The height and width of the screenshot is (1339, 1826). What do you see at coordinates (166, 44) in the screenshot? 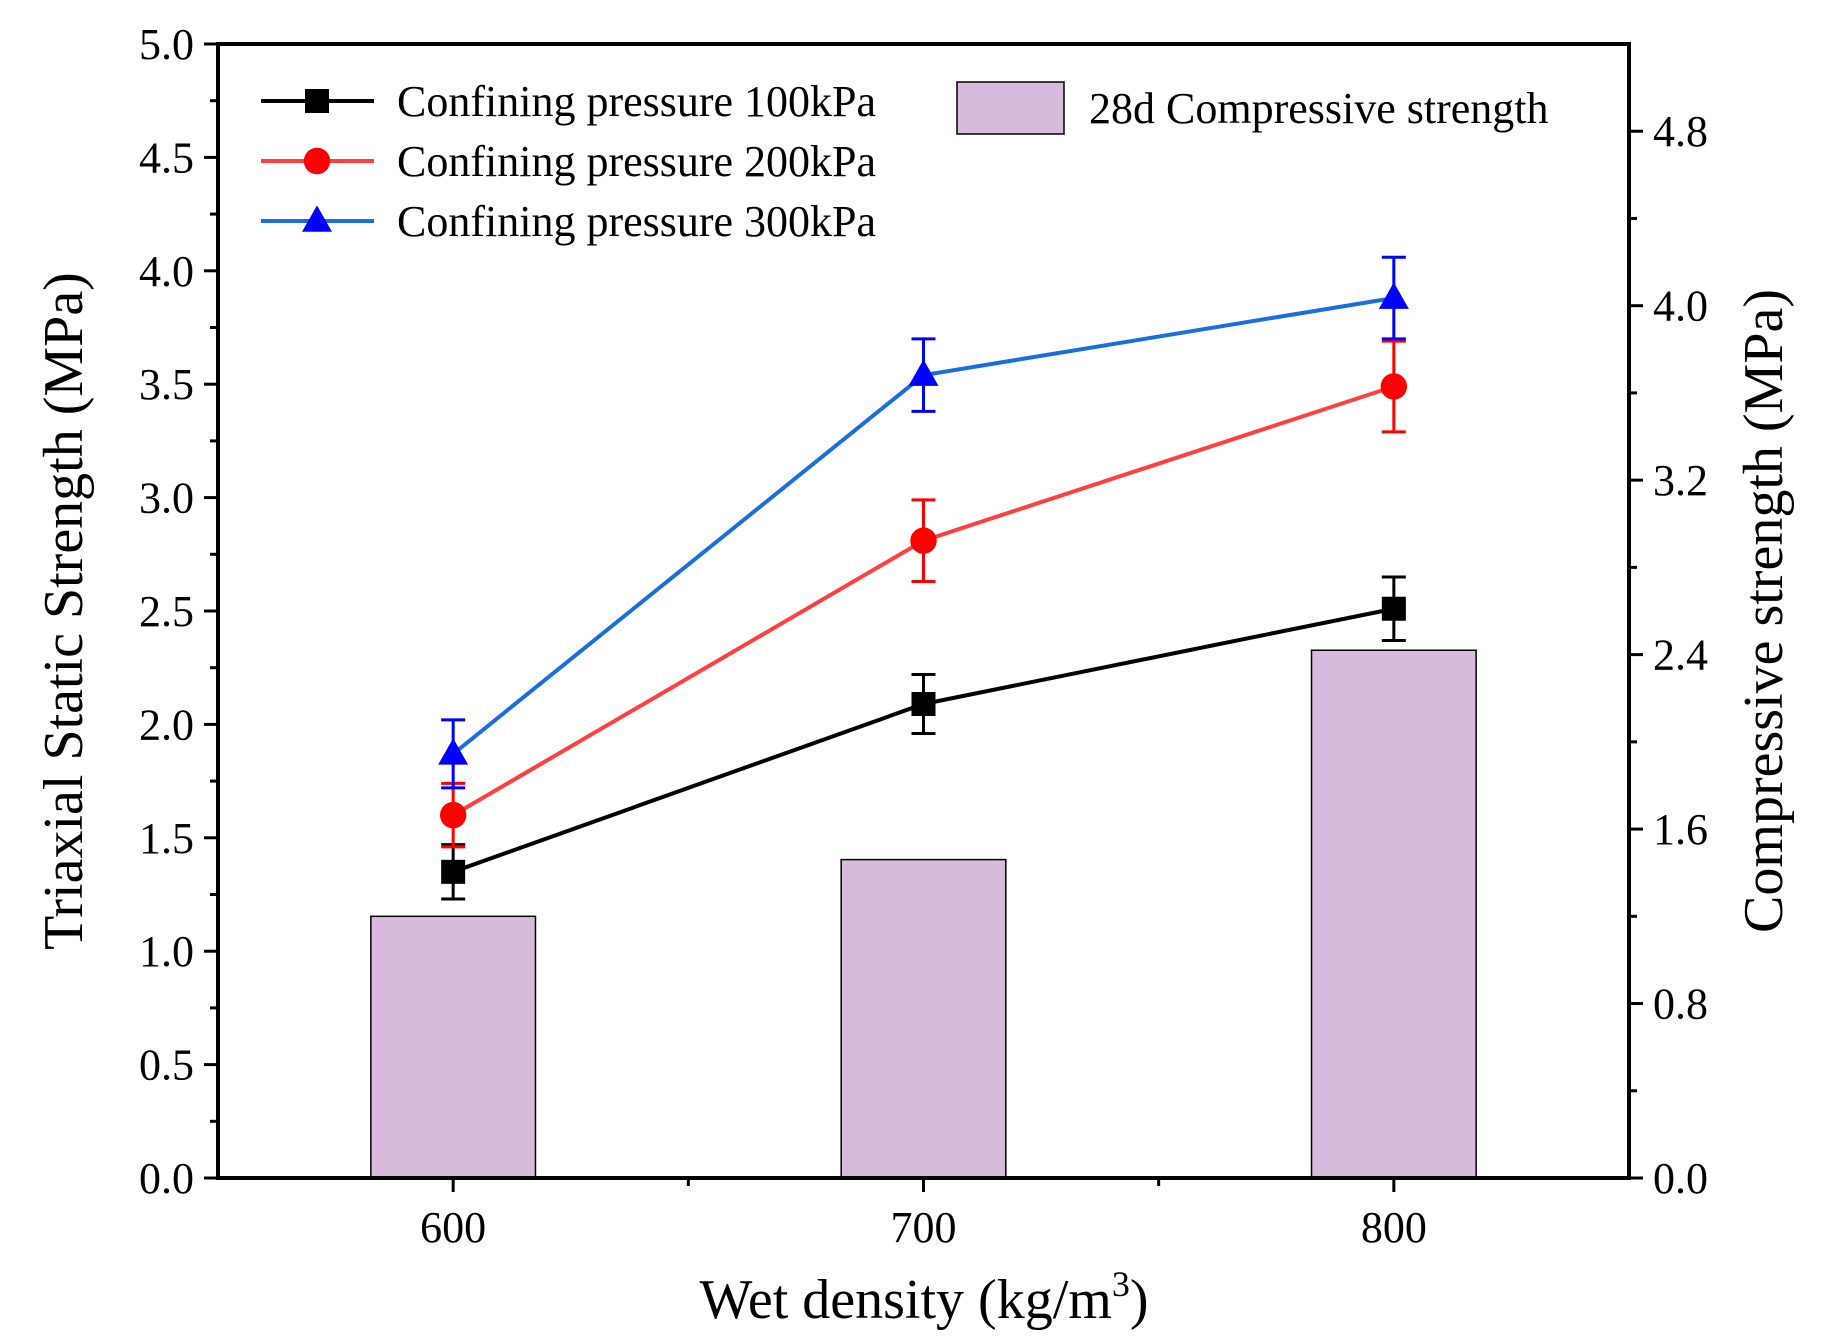
I see `y-tick-label: 5.0` at bounding box center [166, 44].